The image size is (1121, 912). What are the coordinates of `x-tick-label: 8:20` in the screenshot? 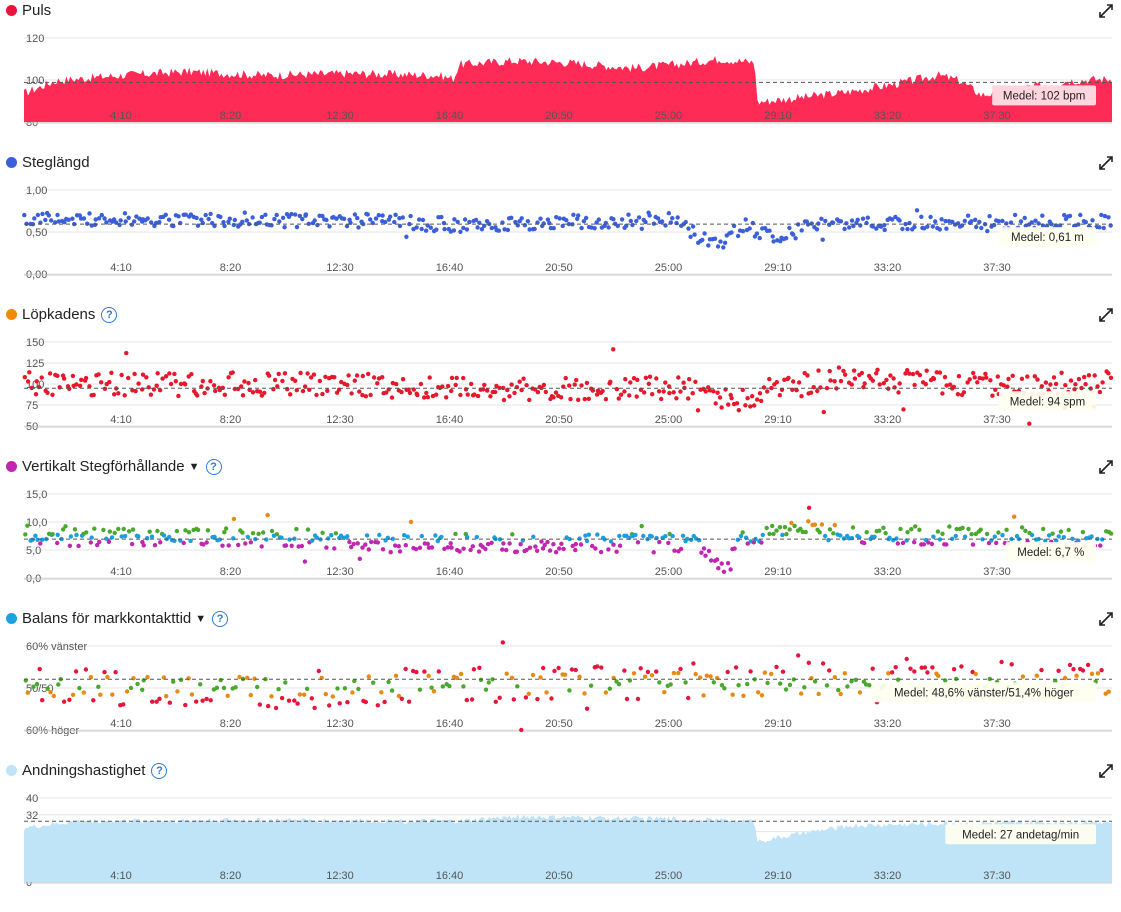 It's located at (230, 876).